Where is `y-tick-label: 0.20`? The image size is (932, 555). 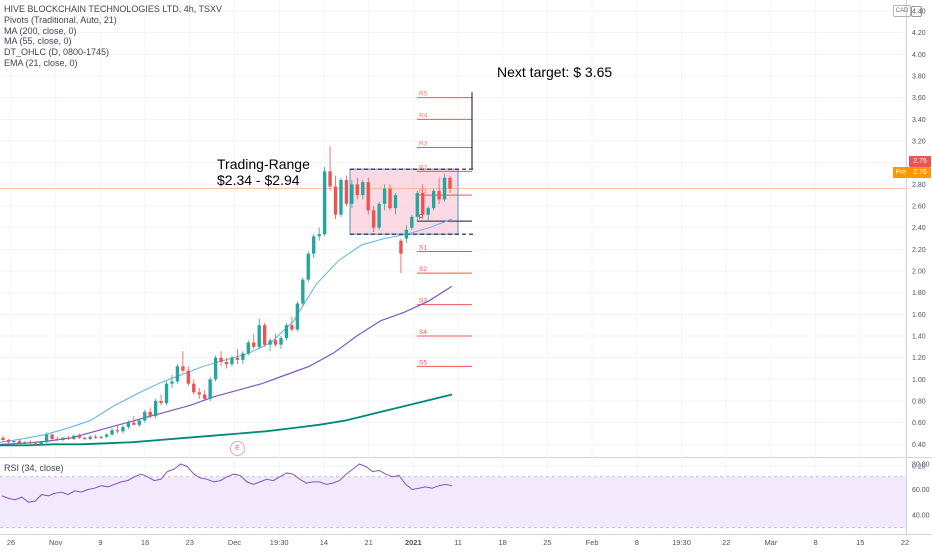 y-tick-label: 0.20 is located at coordinates (919, 467).